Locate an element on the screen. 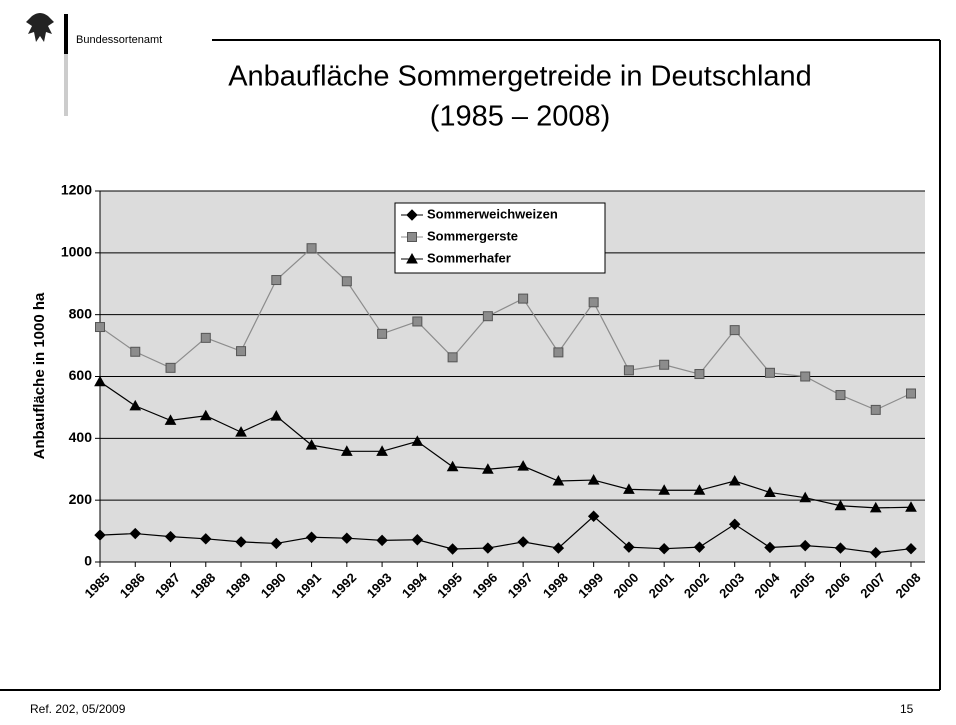  x-tick-label: 1993 is located at coordinates (379, 585).